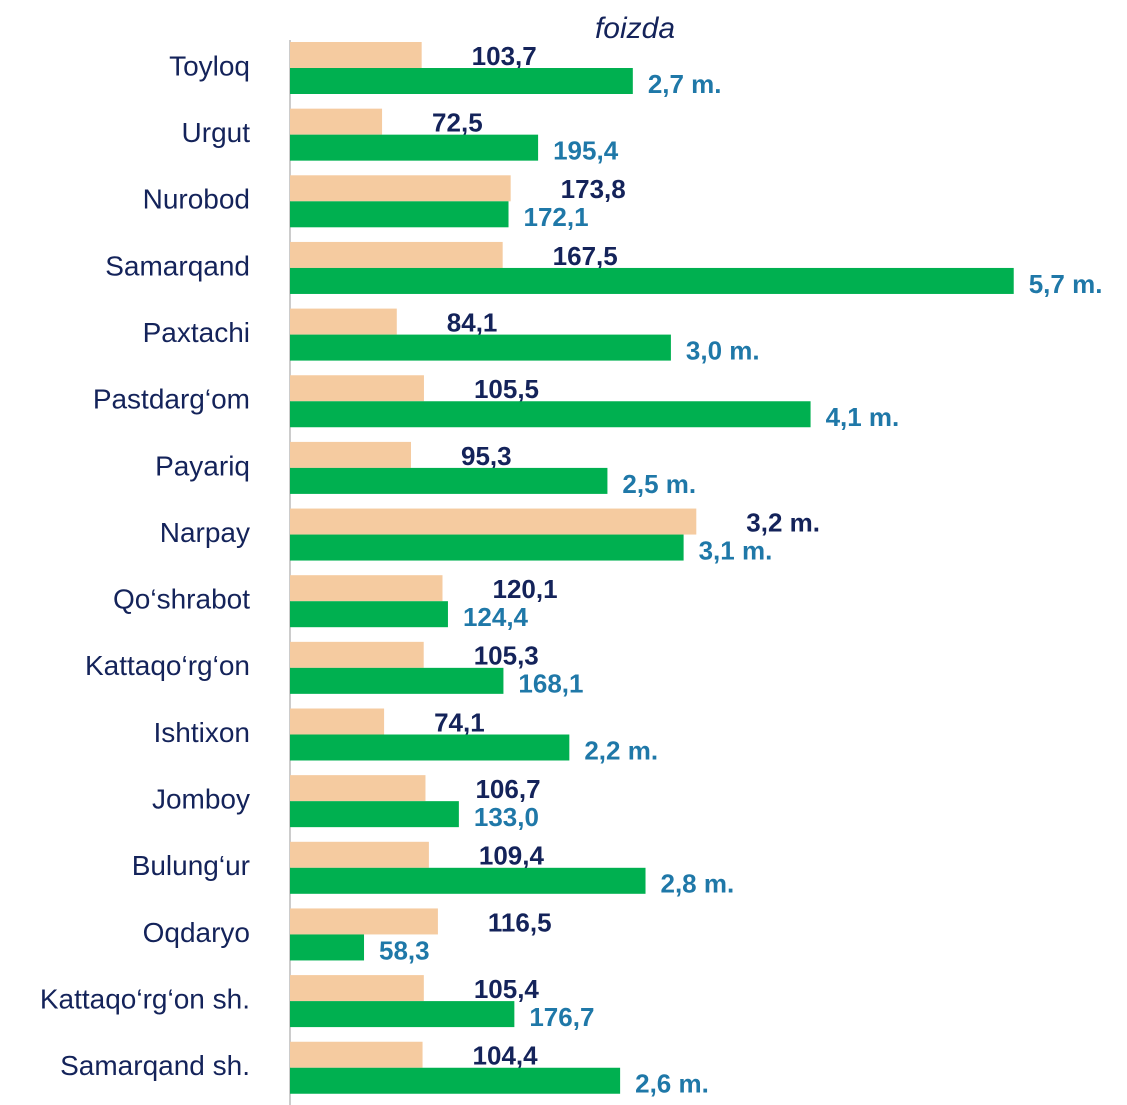 The image size is (1127, 1105). What do you see at coordinates (672, 1084) in the screenshot?
I see `value-label: 2,6 m.` at bounding box center [672, 1084].